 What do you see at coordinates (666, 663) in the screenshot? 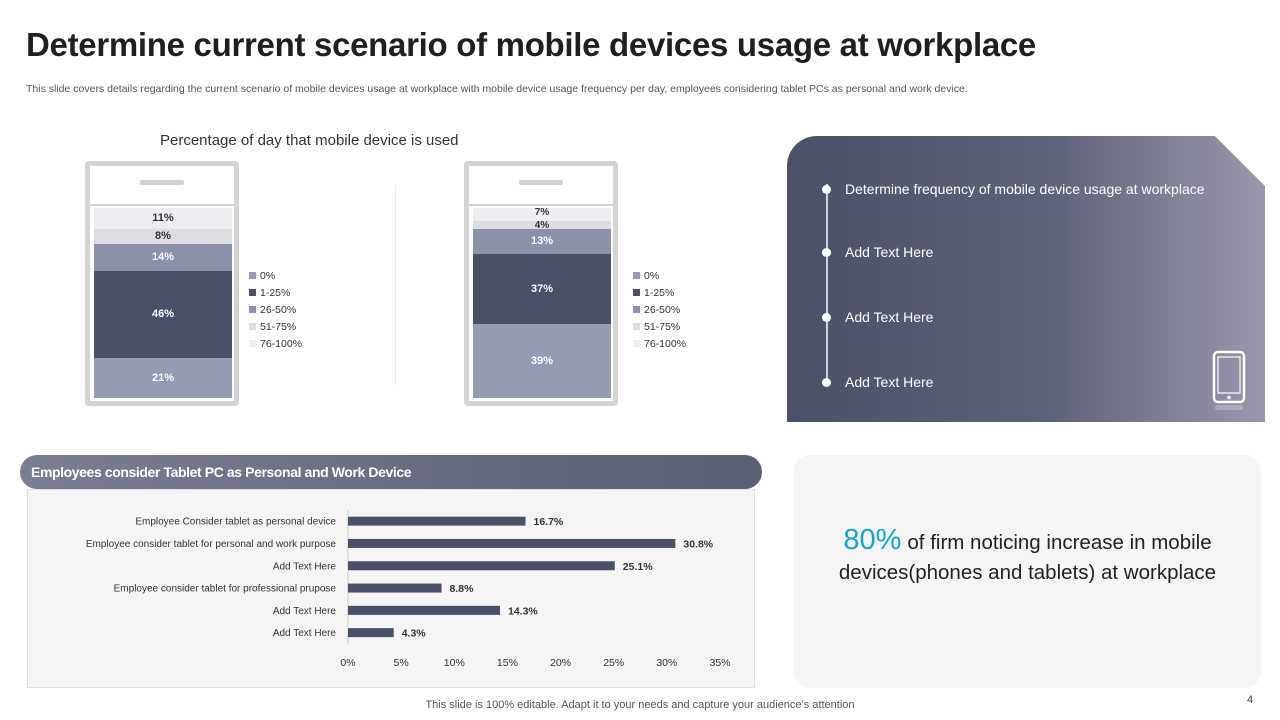
I see `x-tick-label: 30%` at bounding box center [666, 663].